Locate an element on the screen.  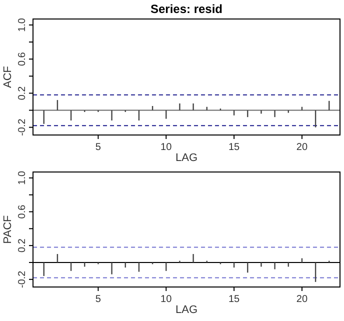
y-axis-title: PACF is located at coordinates (8, 229).